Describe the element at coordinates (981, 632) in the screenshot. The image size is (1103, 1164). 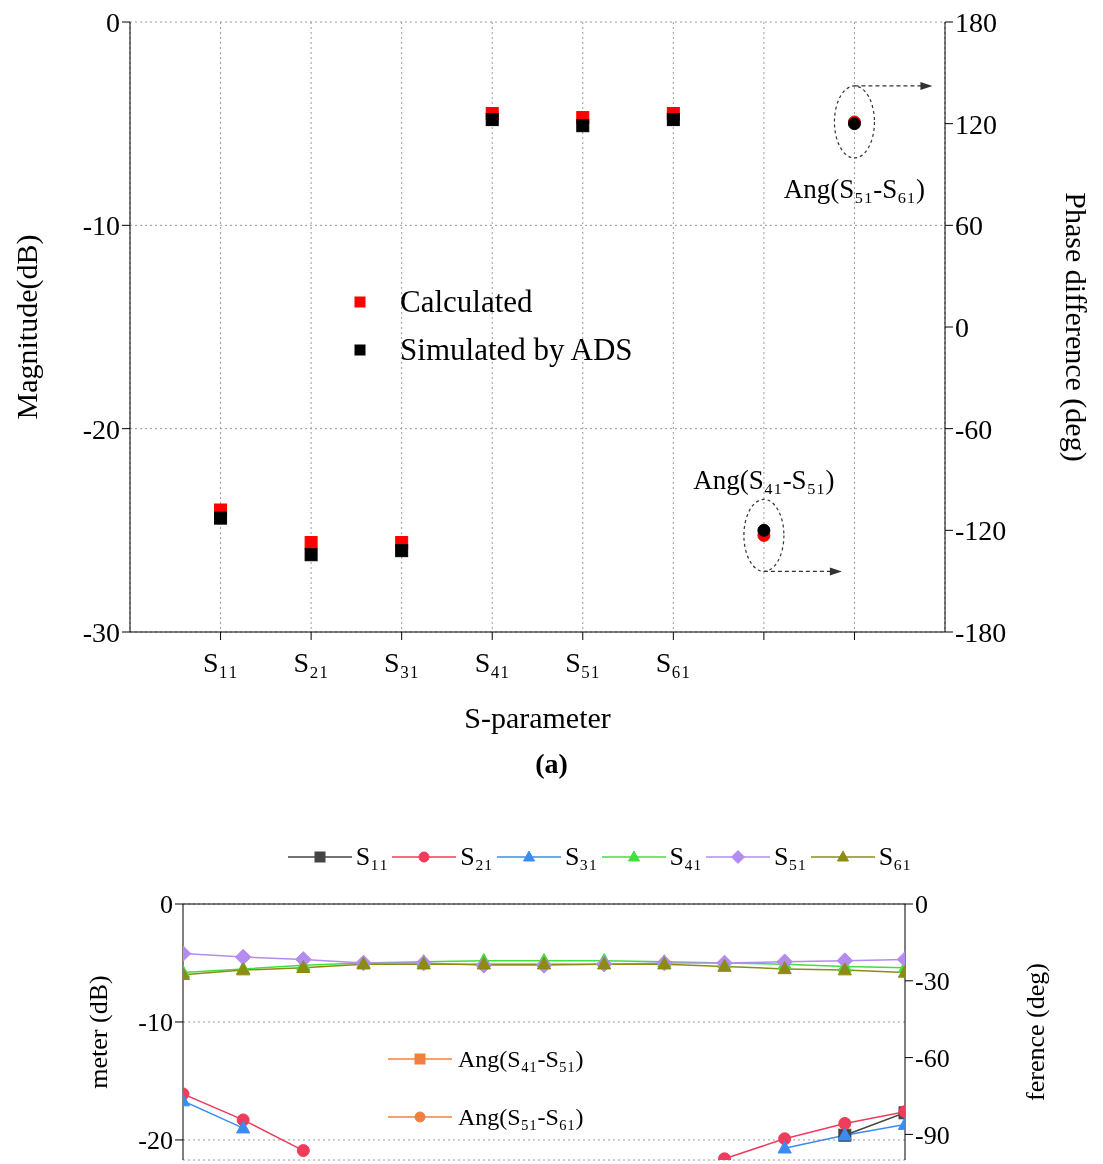
I see `y2-tick-label: -180` at that location.